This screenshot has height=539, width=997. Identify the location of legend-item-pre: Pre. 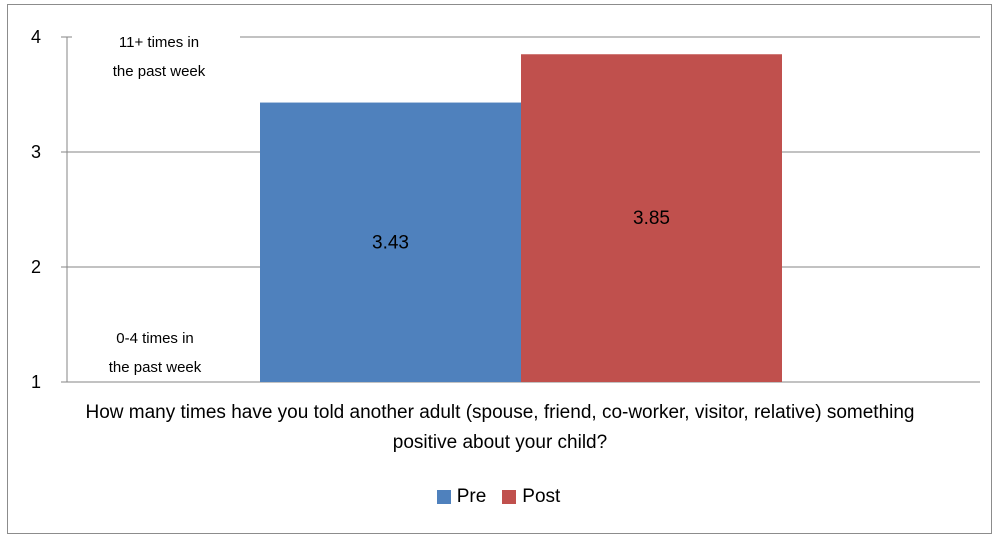
(461, 497).